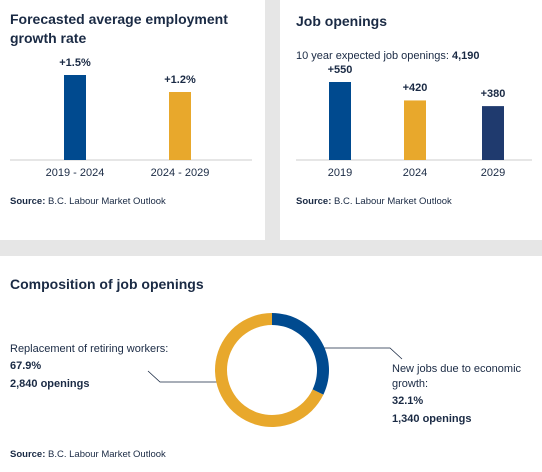 The height and width of the screenshot is (472, 542). What do you see at coordinates (432, 419) in the screenshot?
I see `slice-openings: 1,340 openings` at bounding box center [432, 419].